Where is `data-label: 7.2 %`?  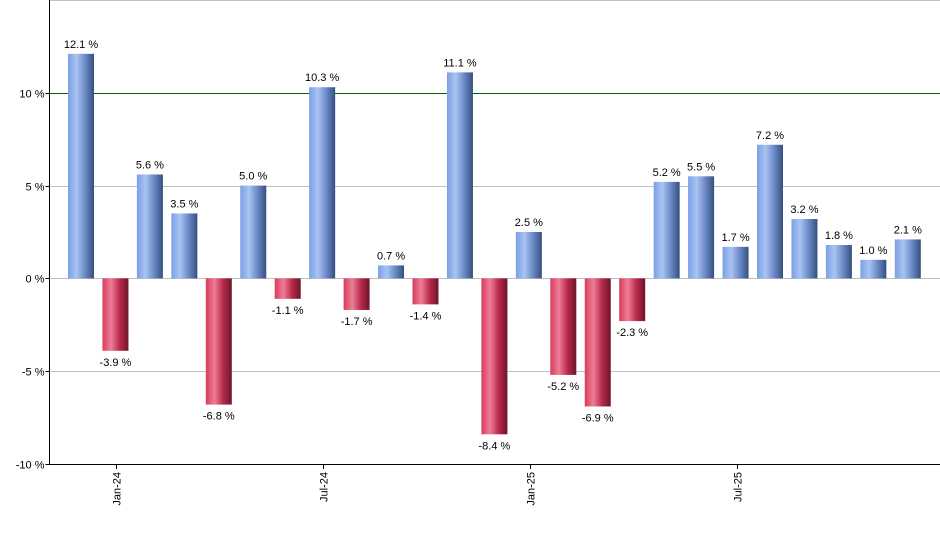 data-label: 7.2 % is located at coordinates (770, 136).